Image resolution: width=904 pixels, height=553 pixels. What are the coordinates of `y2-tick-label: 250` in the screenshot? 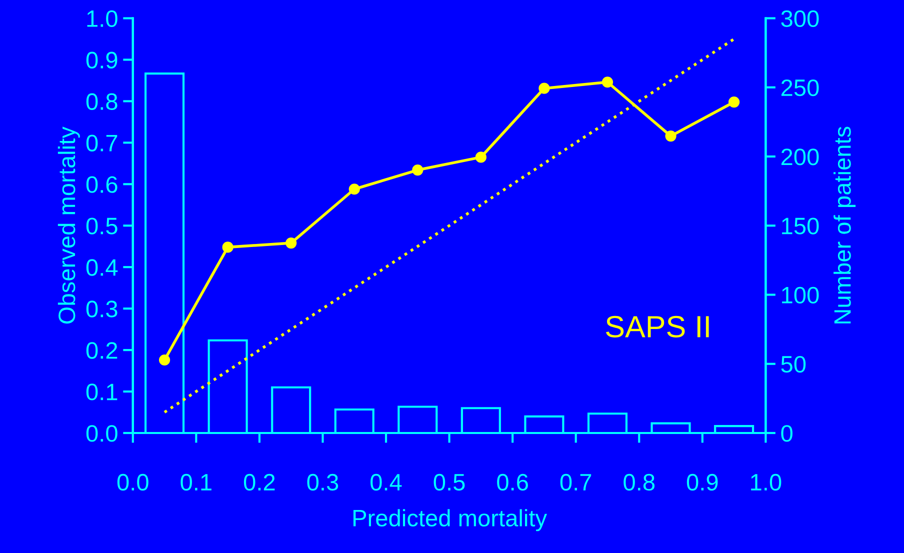 It's located at (800, 87).